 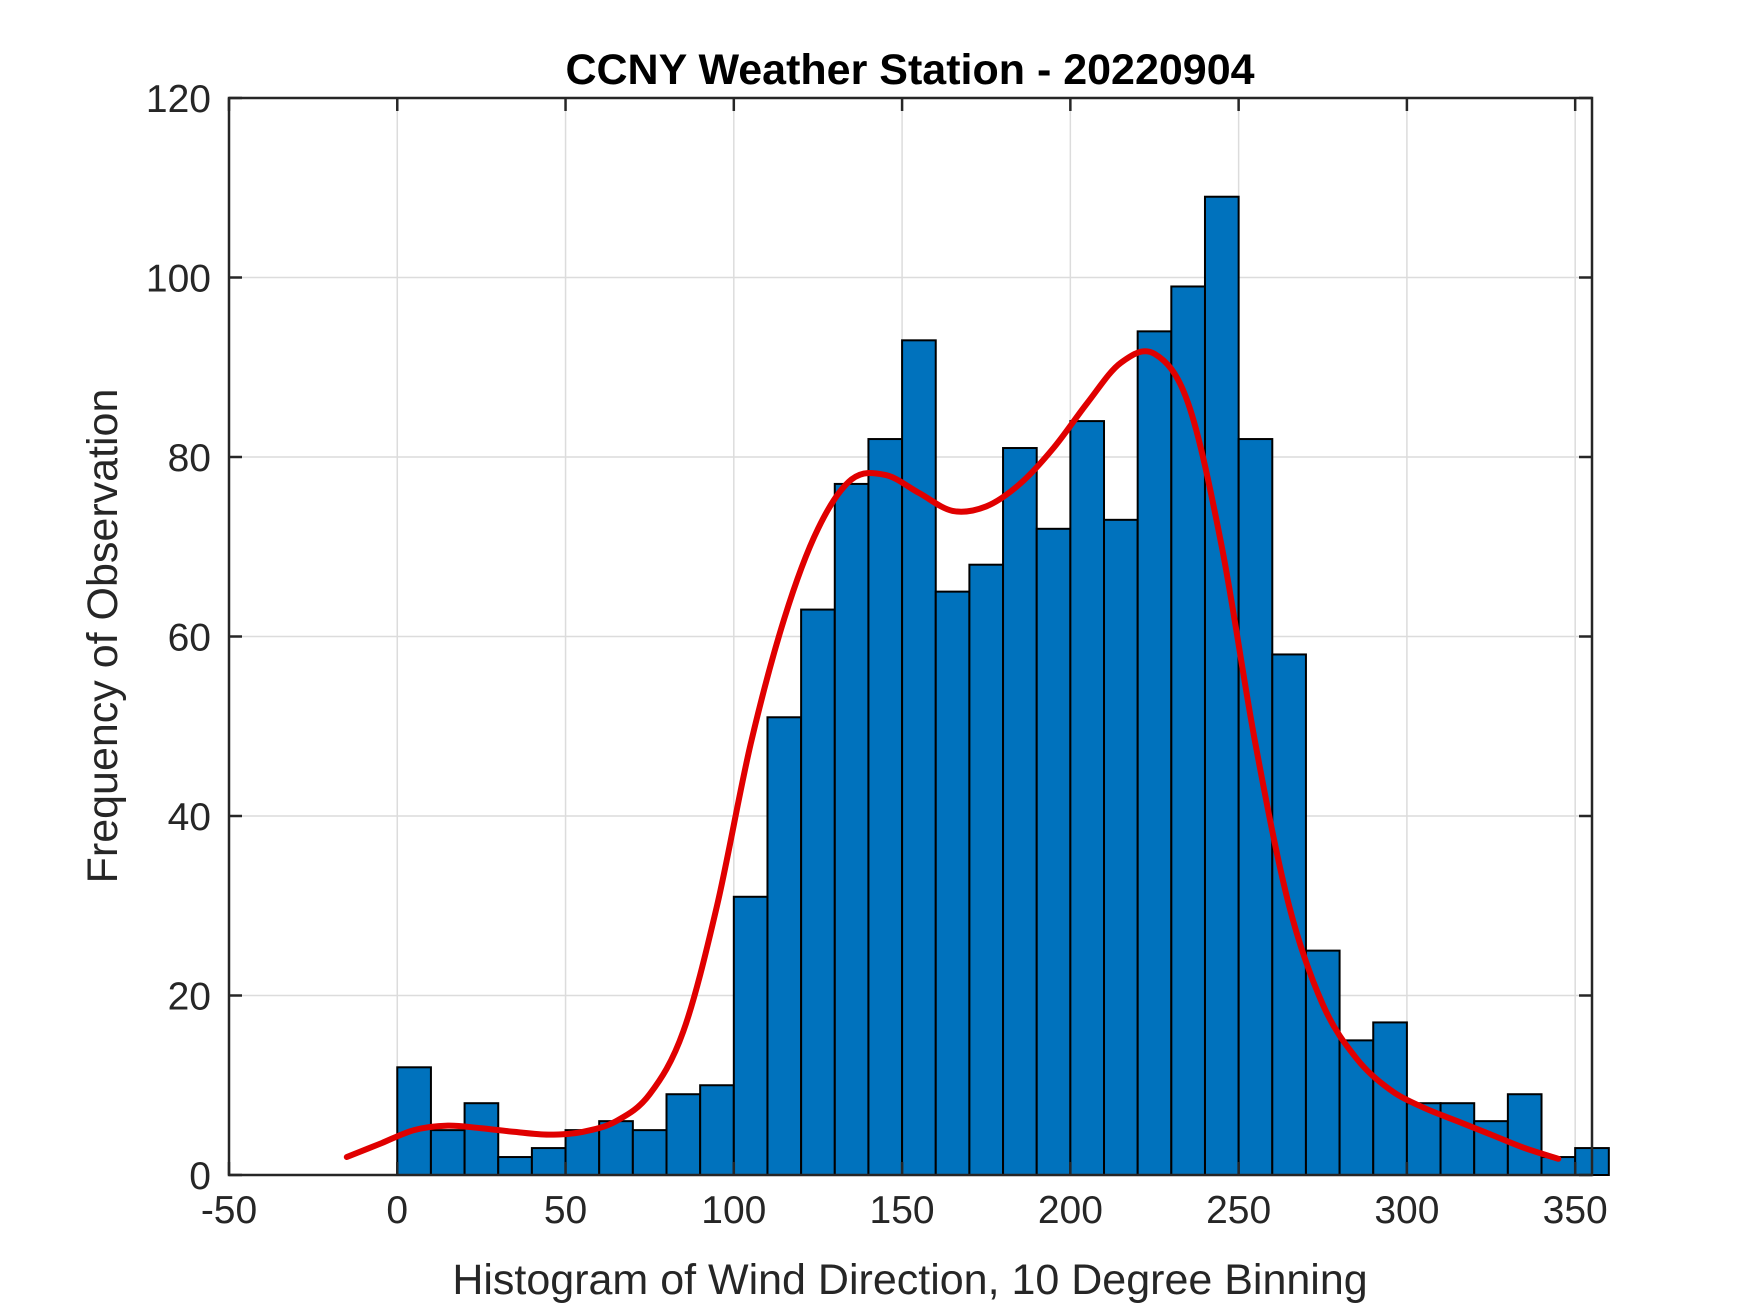 I want to click on x-tick-labels: -50 0 50 100 150 200 250 300 350, so click(x=904, y=1210).